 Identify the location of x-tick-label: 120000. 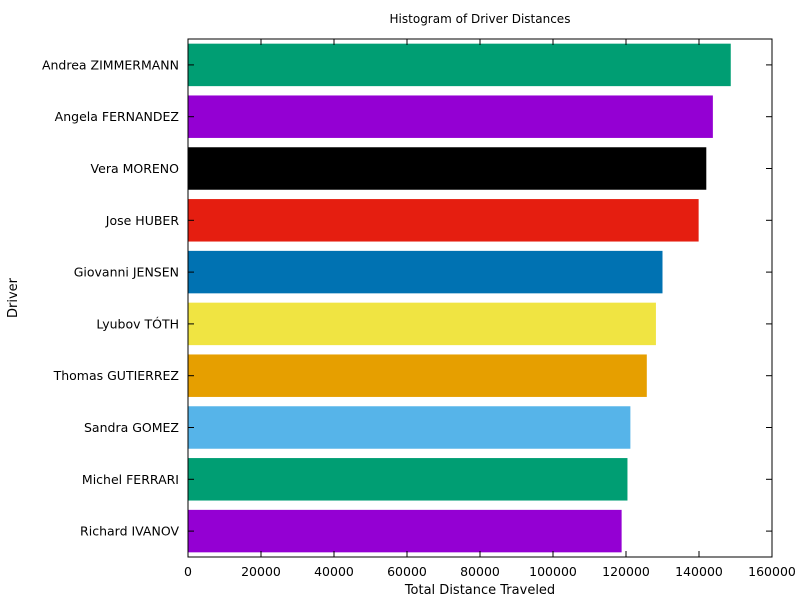
(626, 571).